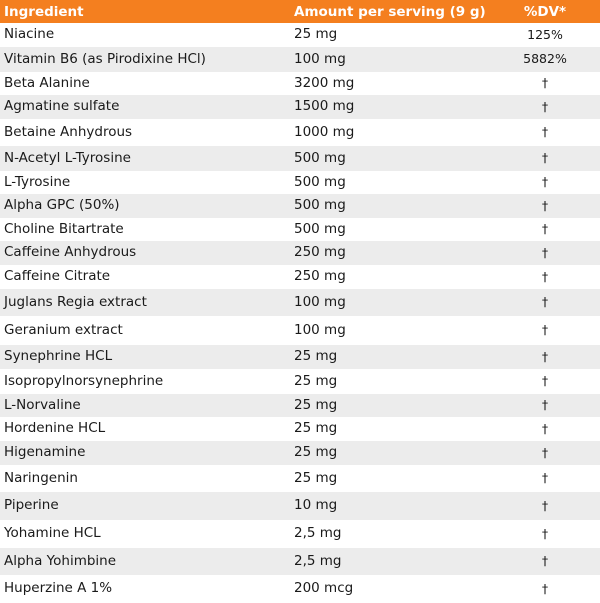 The image size is (600, 603). Describe the element at coordinates (58, 356) in the screenshot. I see `ingredient-name-cell: Synephrine HCL` at that location.